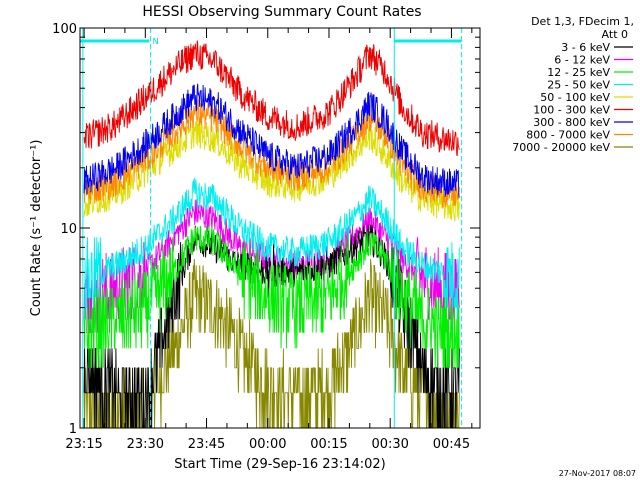  Describe the element at coordinates (267, 444) in the screenshot. I see `x-tick-label-00-00: 00:00` at that location.